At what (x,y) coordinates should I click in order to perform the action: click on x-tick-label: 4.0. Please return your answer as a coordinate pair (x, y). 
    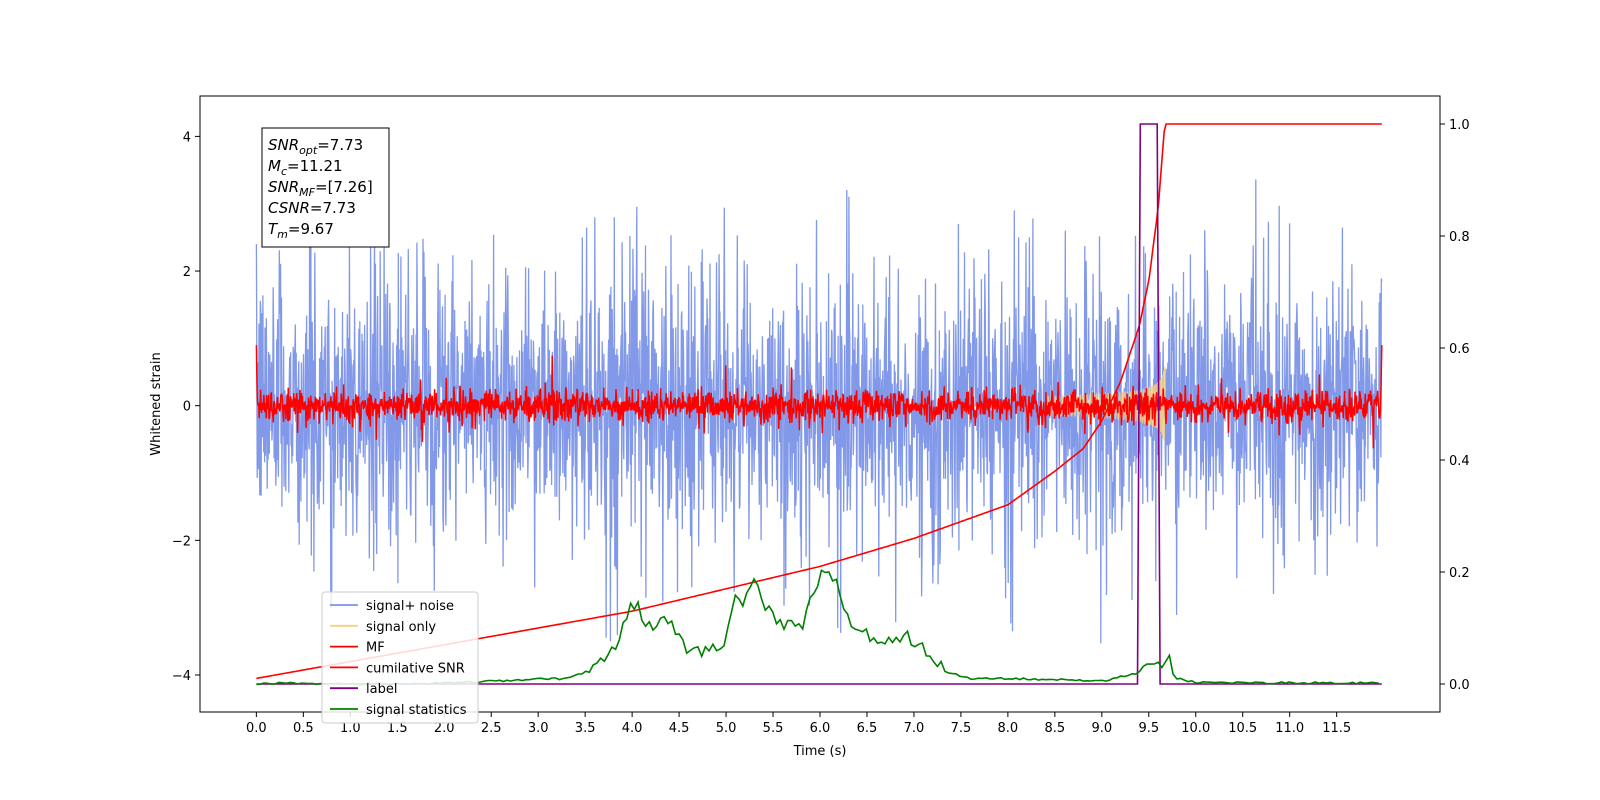
    Looking at the image, I should click on (632, 728).